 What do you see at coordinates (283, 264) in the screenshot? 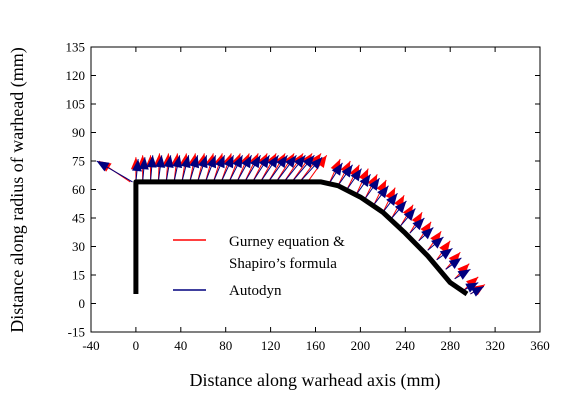
I see `legend-label-gurney-line2: Shapiro’s formula` at bounding box center [283, 264].